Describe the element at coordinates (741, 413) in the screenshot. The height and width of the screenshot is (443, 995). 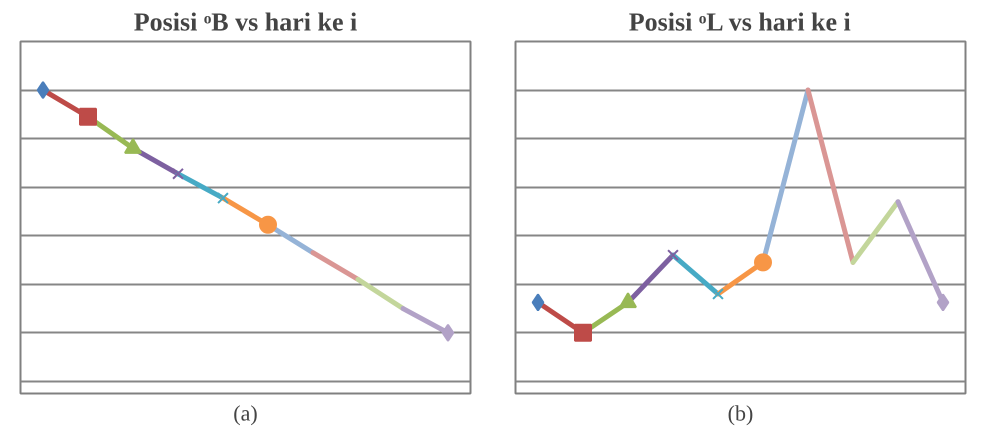
I see `text: (b)` at that location.